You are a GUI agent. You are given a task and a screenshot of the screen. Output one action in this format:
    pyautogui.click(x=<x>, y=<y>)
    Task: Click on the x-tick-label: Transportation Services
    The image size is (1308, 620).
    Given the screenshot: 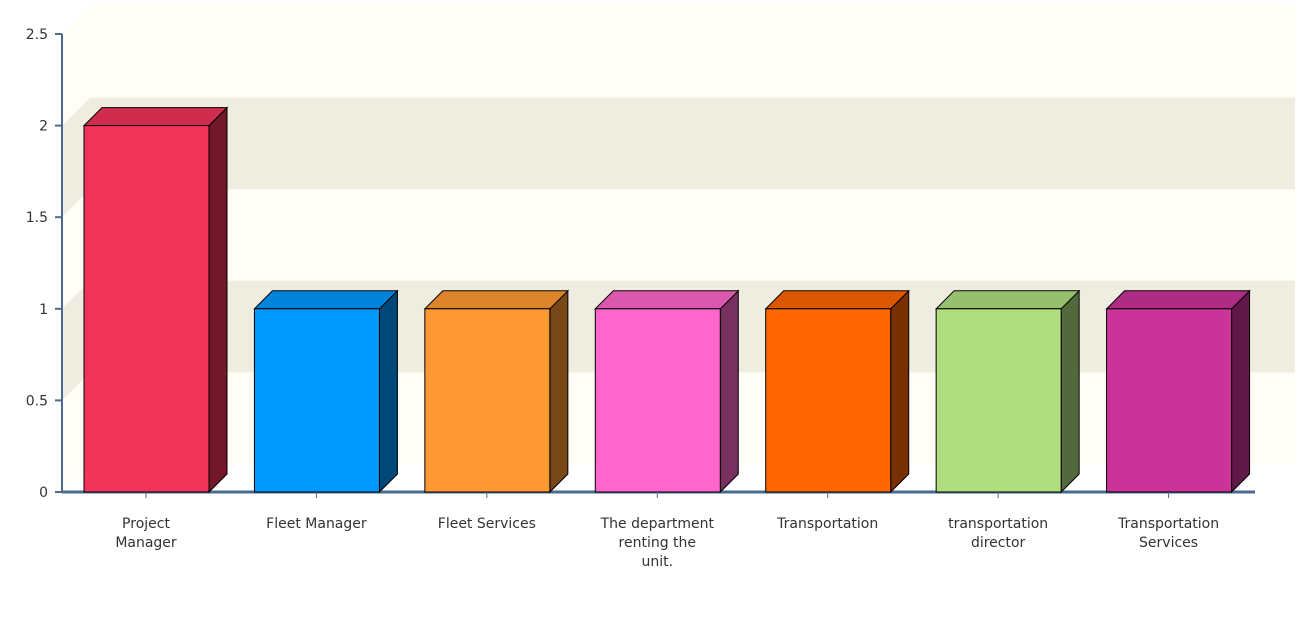 What is the action you would take?
    pyautogui.click(x=1168, y=533)
    